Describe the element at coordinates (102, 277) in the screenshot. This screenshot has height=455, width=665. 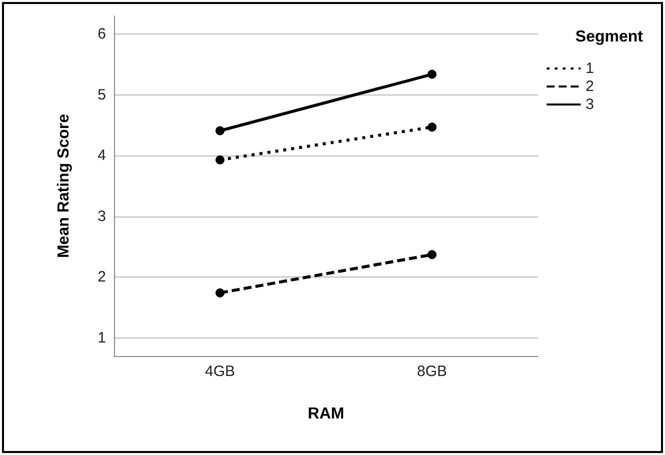
I see `y-tick-label: 2` at that location.